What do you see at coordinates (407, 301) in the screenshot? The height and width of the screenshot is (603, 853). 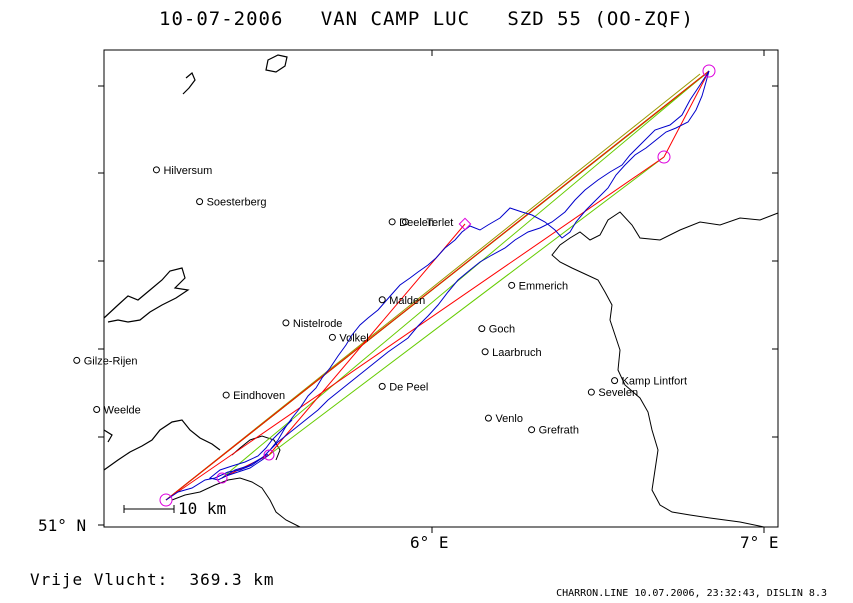 I see `city-label: Malden` at bounding box center [407, 301].